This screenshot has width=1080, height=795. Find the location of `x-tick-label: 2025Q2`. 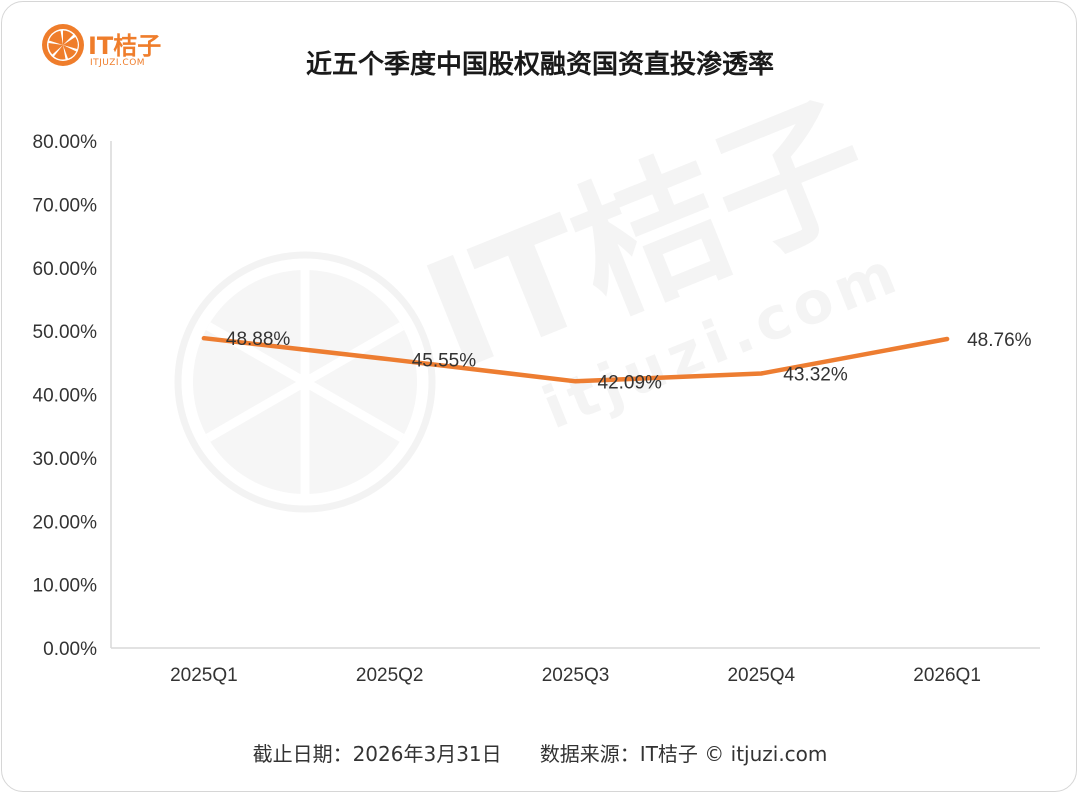

x-tick-label: 2025Q2 is located at coordinates (390, 675).